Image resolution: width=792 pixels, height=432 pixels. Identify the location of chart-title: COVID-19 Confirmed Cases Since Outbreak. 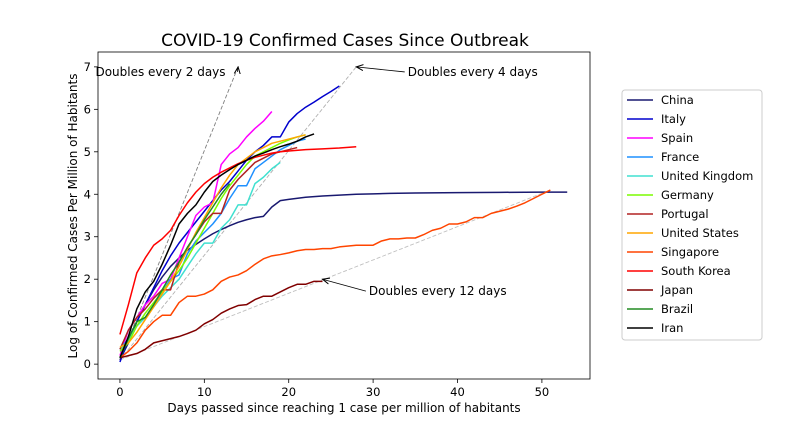
(345, 41).